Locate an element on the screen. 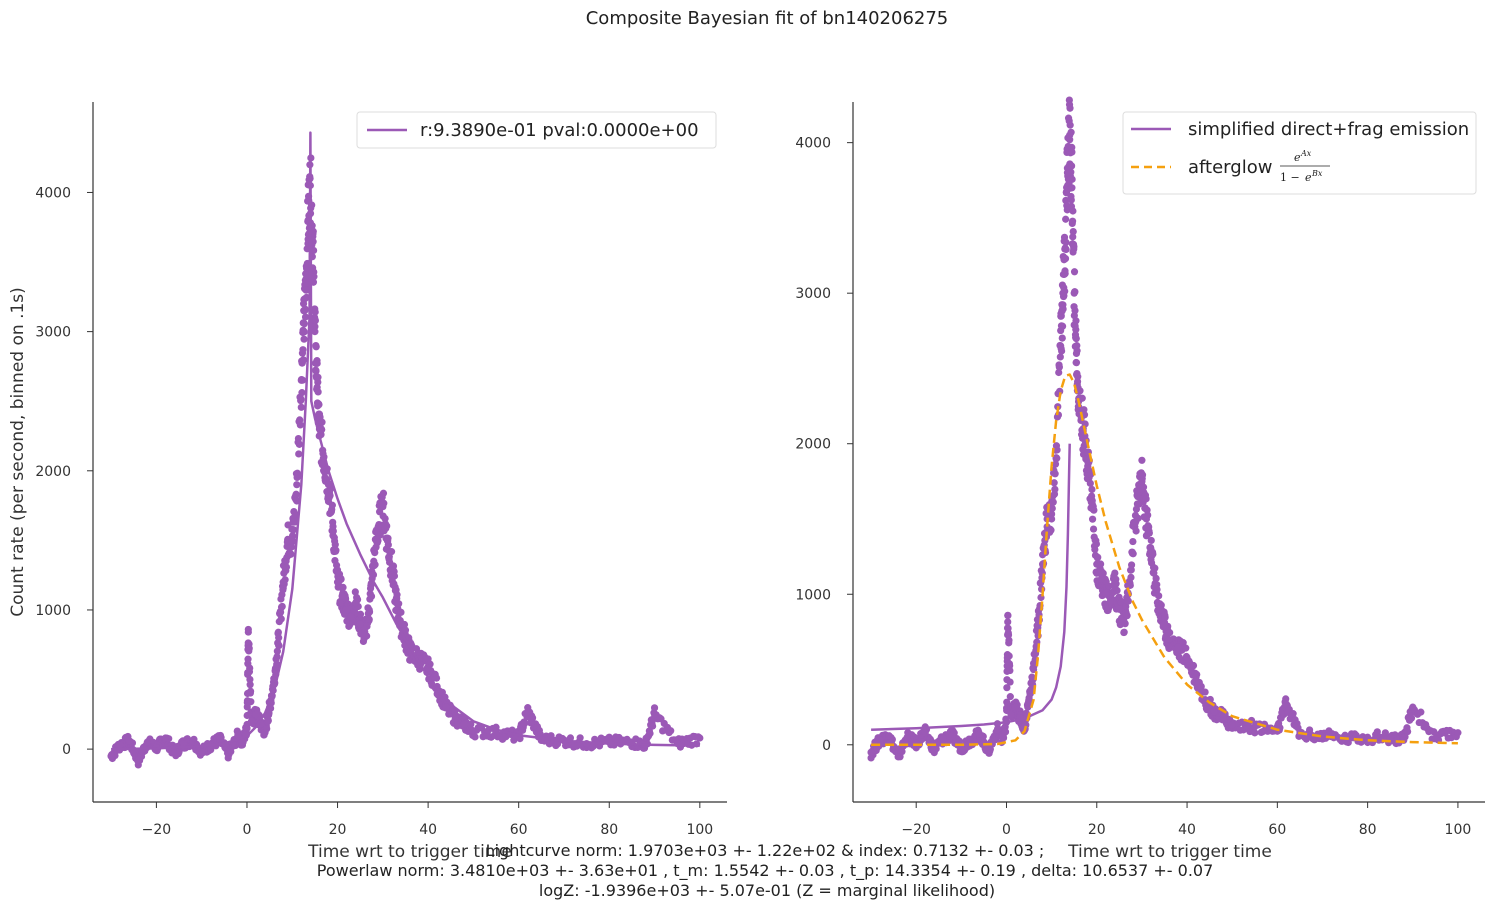 Image resolution: width=1497 pixels, height=909 pixels. left-y-tick-label: 0 is located at coordinates (66, 750).